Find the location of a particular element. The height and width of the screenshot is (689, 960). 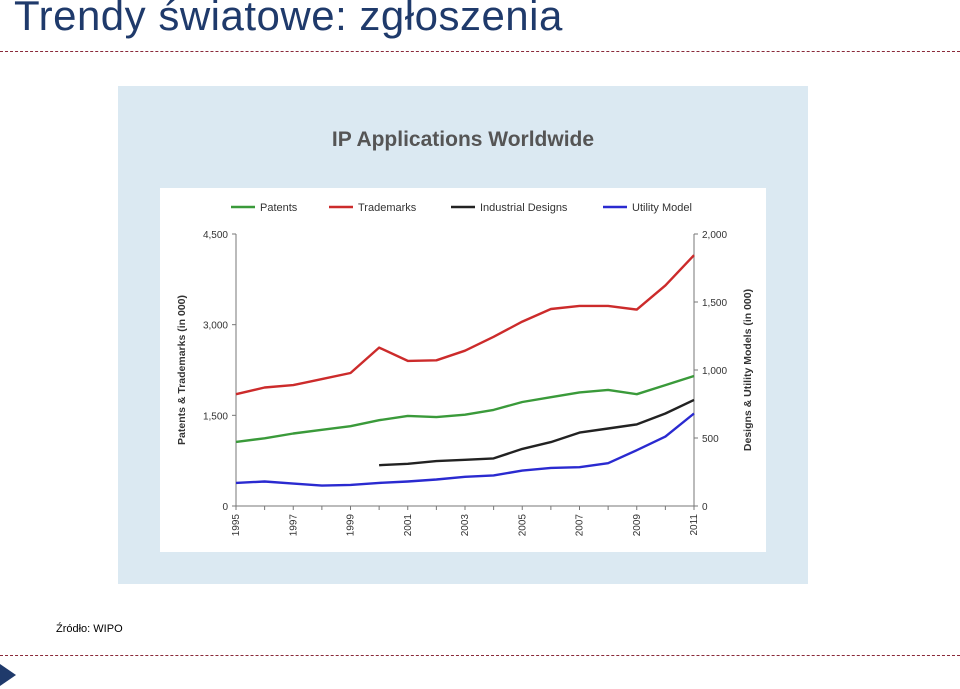

legend-label-patents: Patents is located at coordinates (279, 208).